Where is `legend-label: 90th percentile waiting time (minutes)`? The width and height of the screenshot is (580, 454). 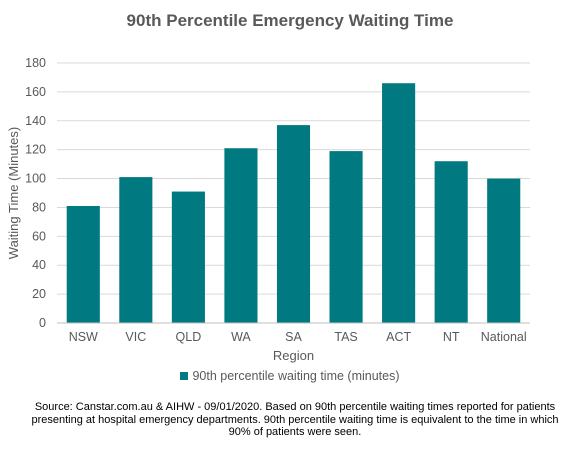
legend-label: 90th percentile waiting time (minutes) is located at coordinates (296, 376).